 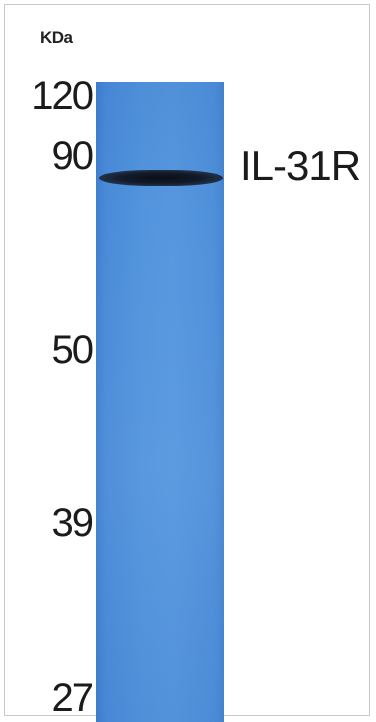 I want to click on protein-band, so click(x=161, y=178).